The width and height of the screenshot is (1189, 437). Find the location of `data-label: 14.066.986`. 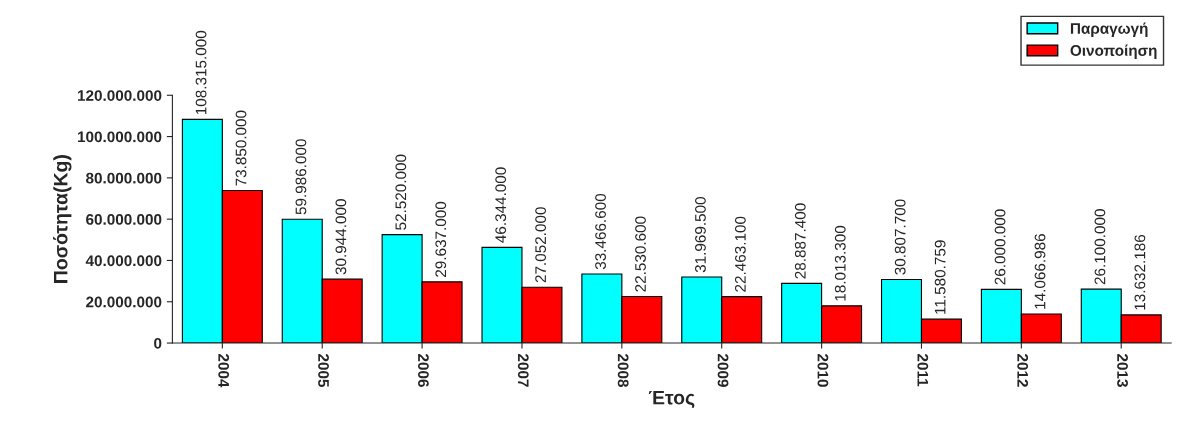

data-label: 14.066.986 is located at coordinates (1040, 271).